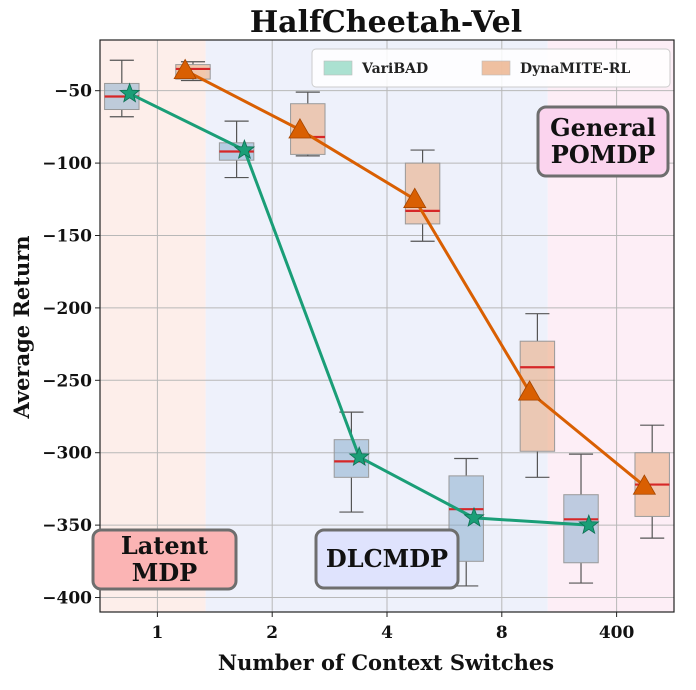  What do you see at coordinates (157, 633) in the screenshot?
I see `x-tick-label: 1` at bounding box center [157, 633].